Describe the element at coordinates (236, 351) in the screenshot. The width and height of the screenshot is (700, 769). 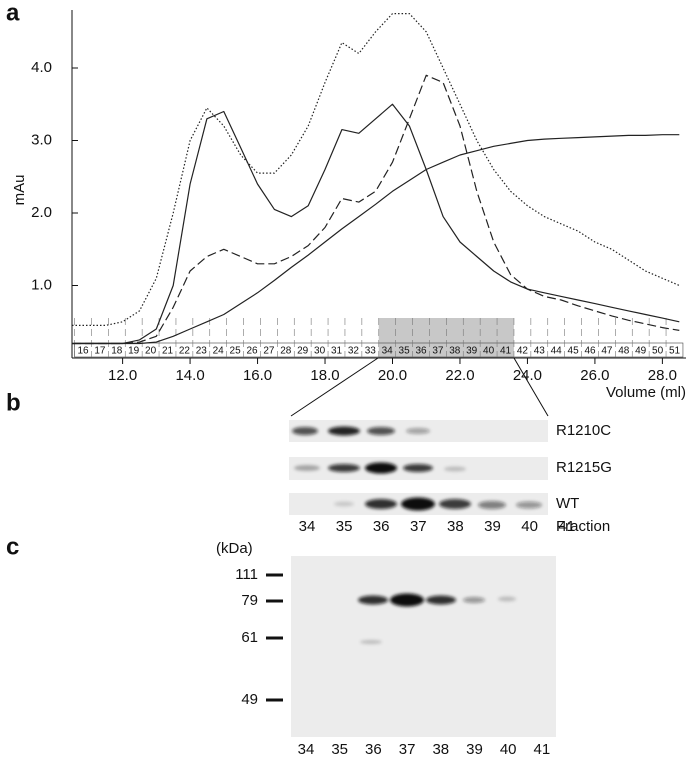
I see `fraction-label: 25` at that location.